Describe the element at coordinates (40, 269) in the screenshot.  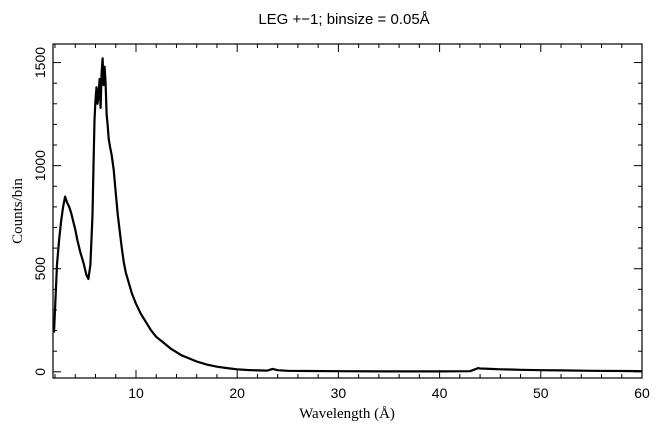
I see `y-tick-label: 500` at that location.